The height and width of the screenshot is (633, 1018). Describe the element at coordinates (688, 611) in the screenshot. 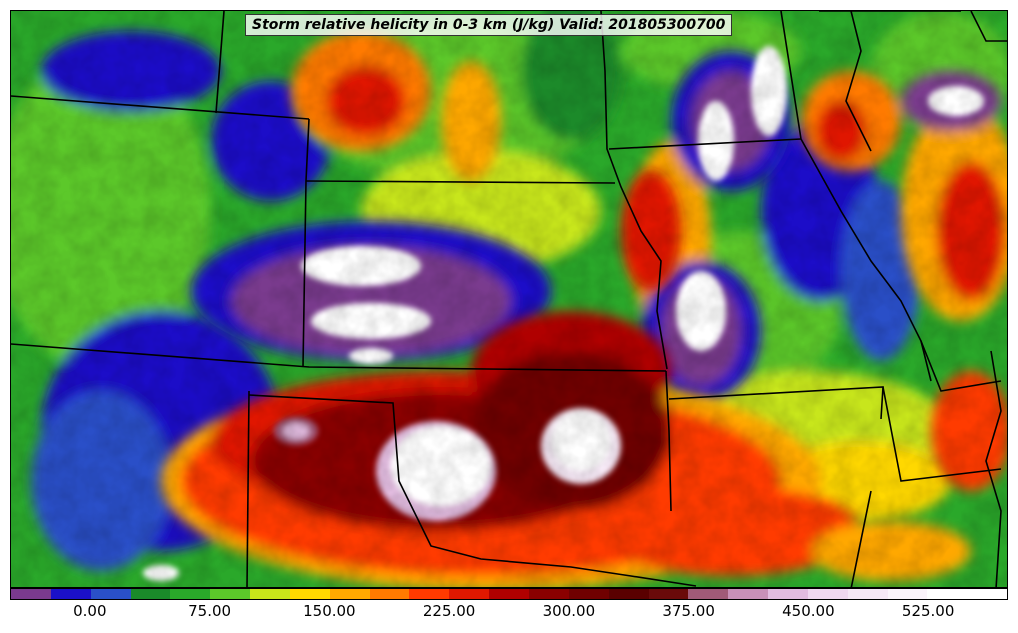

I see `colorbar-tick-label: 375.00` at that location.